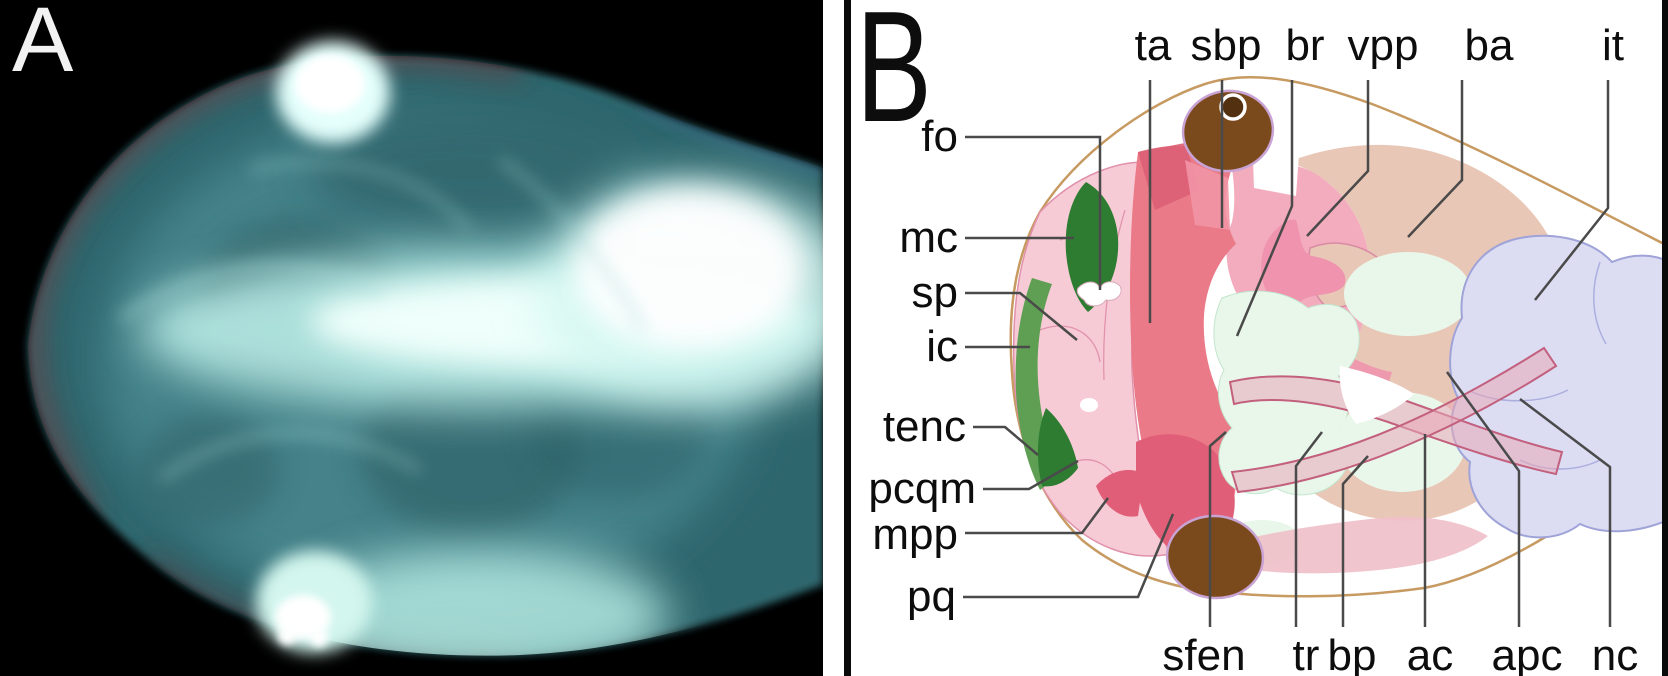  Describe the element at coordinates (1355, 541) in the screenshot. I see `leader-bp` at that location.